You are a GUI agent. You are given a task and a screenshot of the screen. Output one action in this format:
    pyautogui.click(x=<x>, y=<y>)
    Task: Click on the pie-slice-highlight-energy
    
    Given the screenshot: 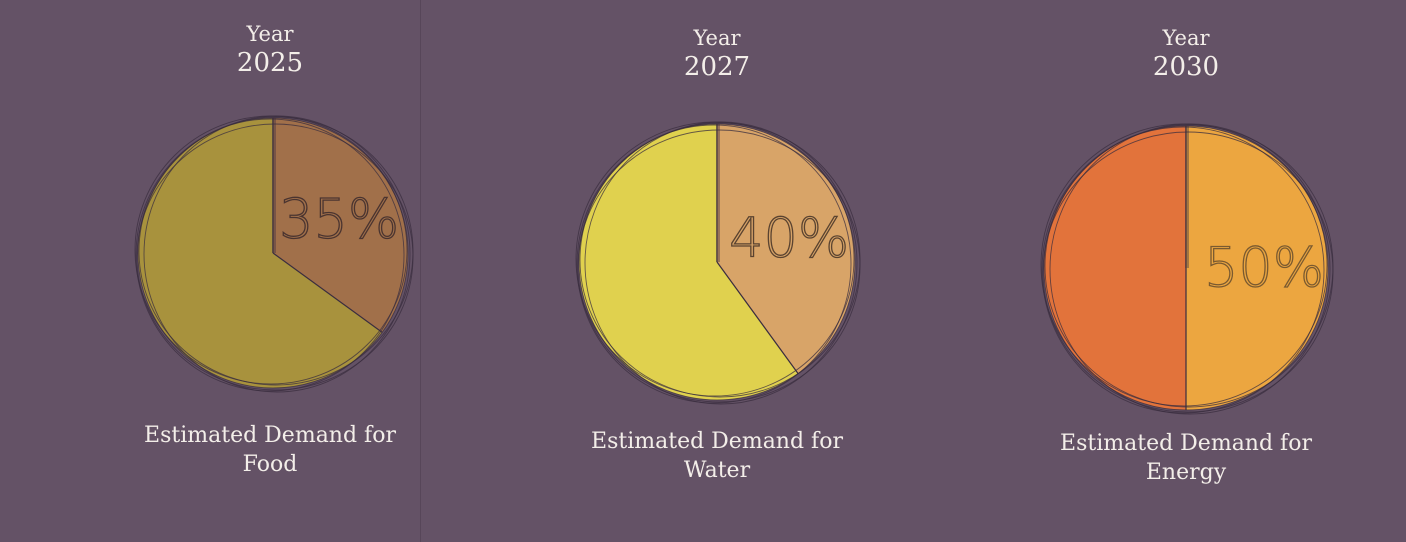 What is the action you would take?
    pyautogui.click(x=1257, y=268)
    